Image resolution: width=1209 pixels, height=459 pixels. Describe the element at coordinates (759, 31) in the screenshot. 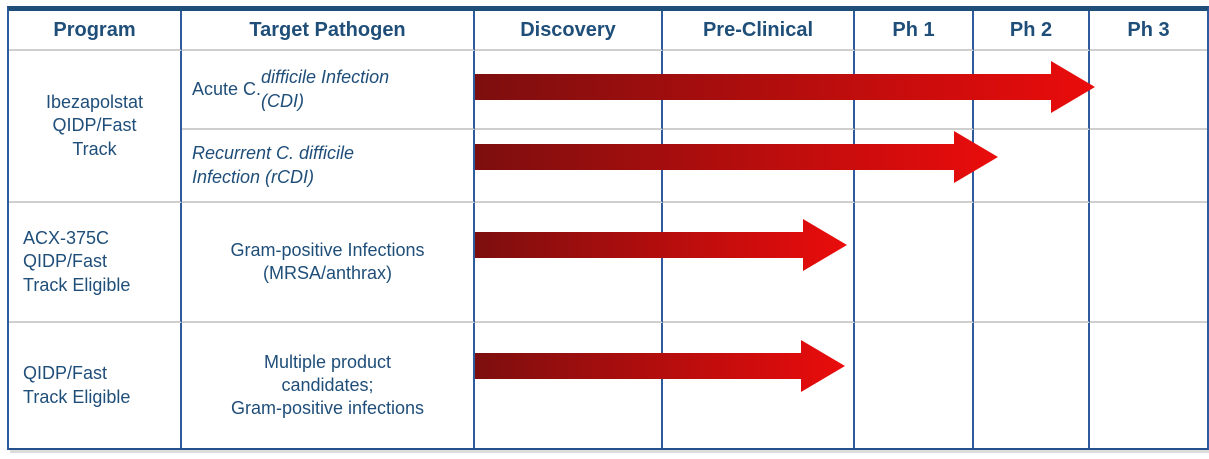

I see `header-pre-clinical: Pre-Clinical` at that location.